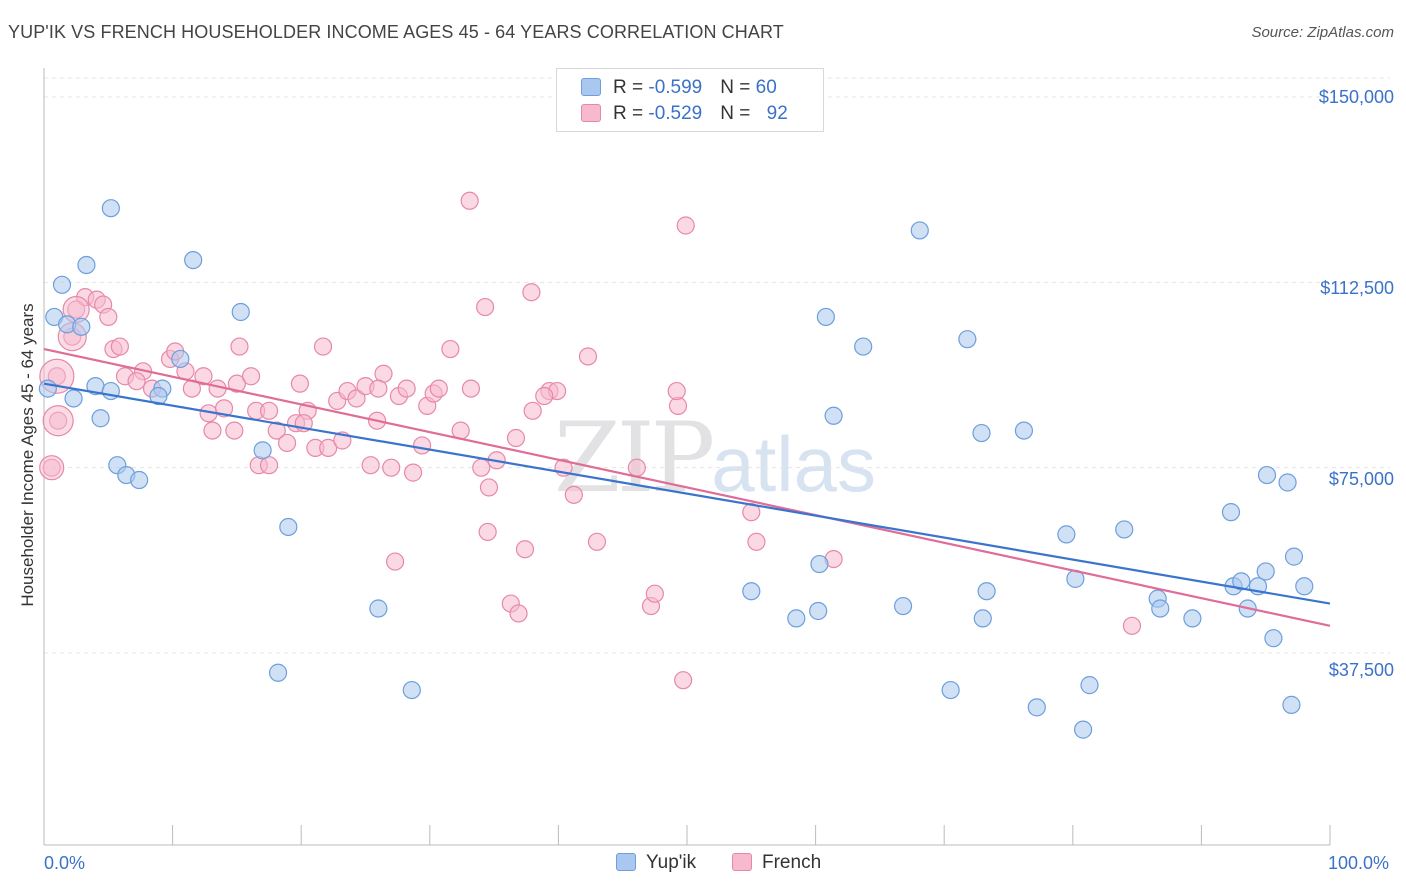 The width and height of the screenshot is (1406, 892). Describe the element at coordinates (1361, 670) in the screenshot. I see `y-tick-label: $37,500` at that location.